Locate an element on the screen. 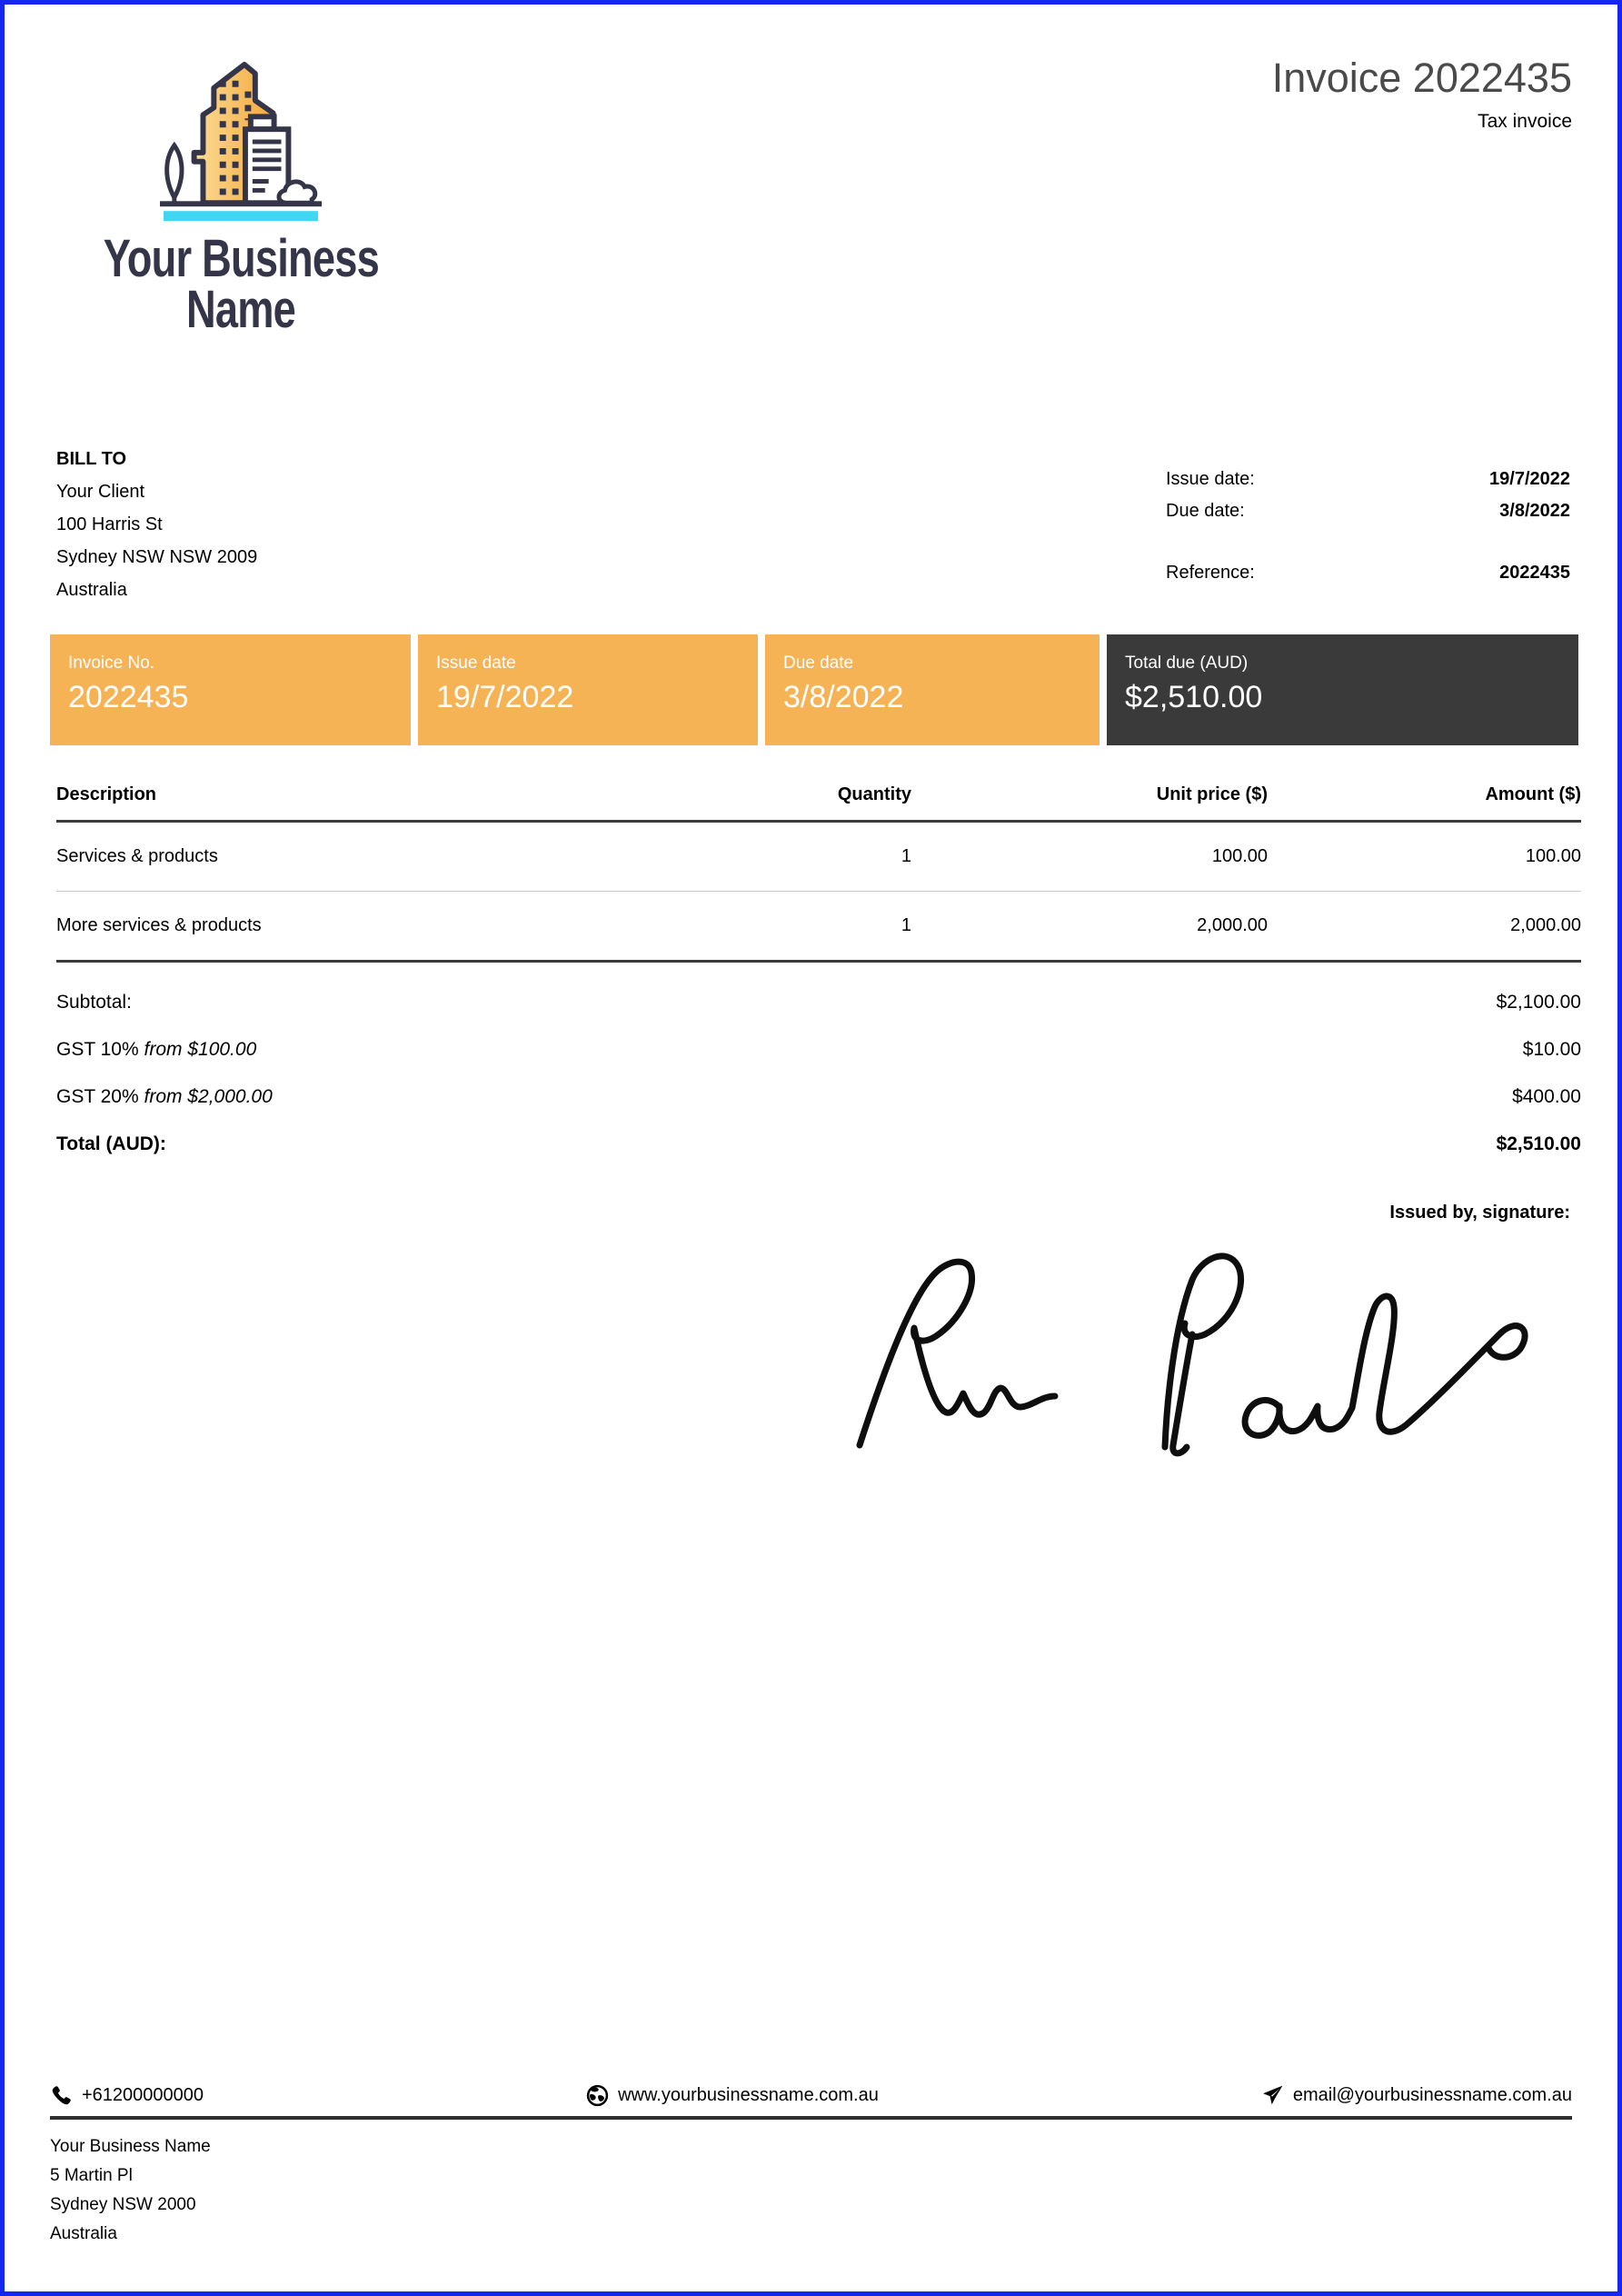 The image size is (1622, 2296). logo-text-line2: Name is located at coordinates (241, 309).